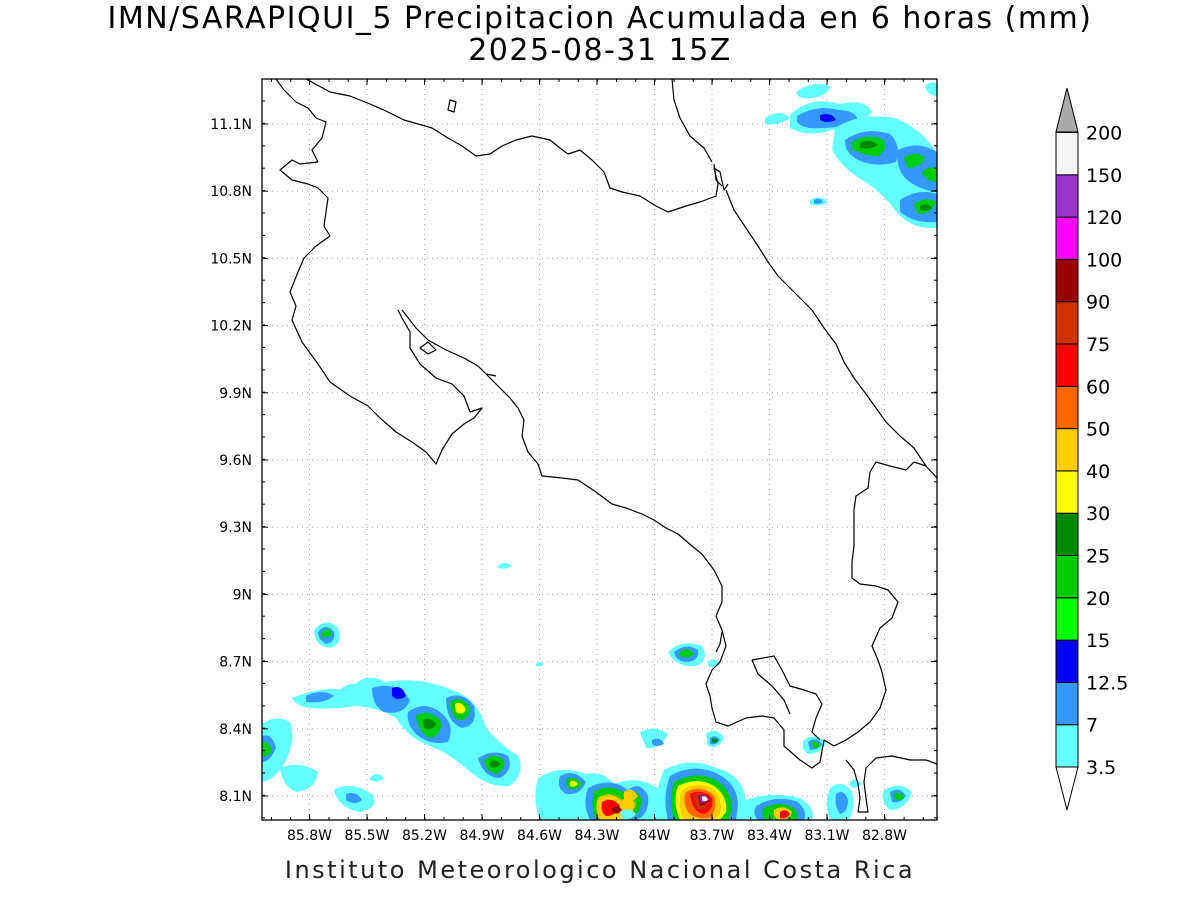 This screenshot has width=1200, height=900. What do you see at coordinates (366, 836) in the screenshot?
I see `lon-label: 85.5W` at bounding box center [366, 836].